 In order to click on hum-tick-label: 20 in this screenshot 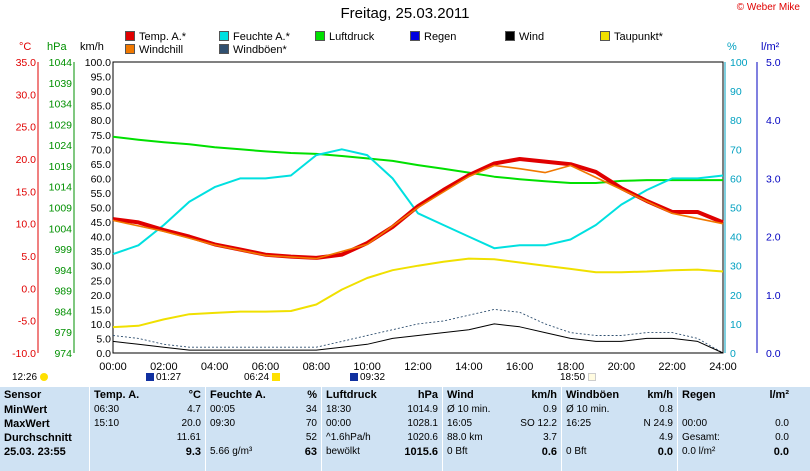, I will do `click(736, 296)`.